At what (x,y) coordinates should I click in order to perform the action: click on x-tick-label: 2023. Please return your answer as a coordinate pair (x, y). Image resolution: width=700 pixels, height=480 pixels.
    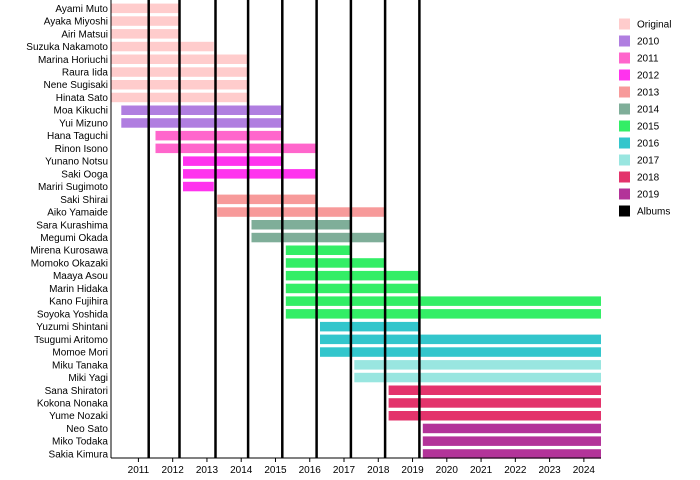
    Looking at the image, I should click on (549, 470).